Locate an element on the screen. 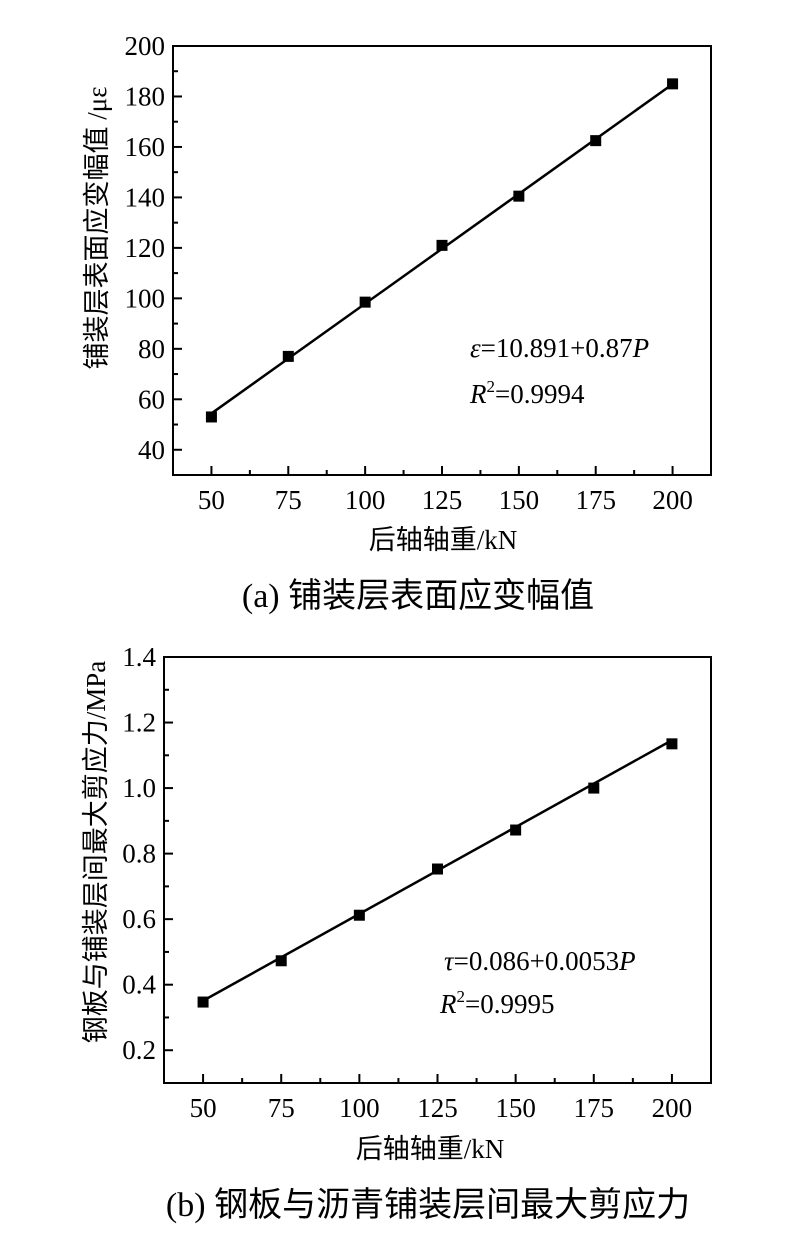 The image size is (787, 1235). chart-b-r2-value: =0.9995 is located at coordinates (509, 1004).